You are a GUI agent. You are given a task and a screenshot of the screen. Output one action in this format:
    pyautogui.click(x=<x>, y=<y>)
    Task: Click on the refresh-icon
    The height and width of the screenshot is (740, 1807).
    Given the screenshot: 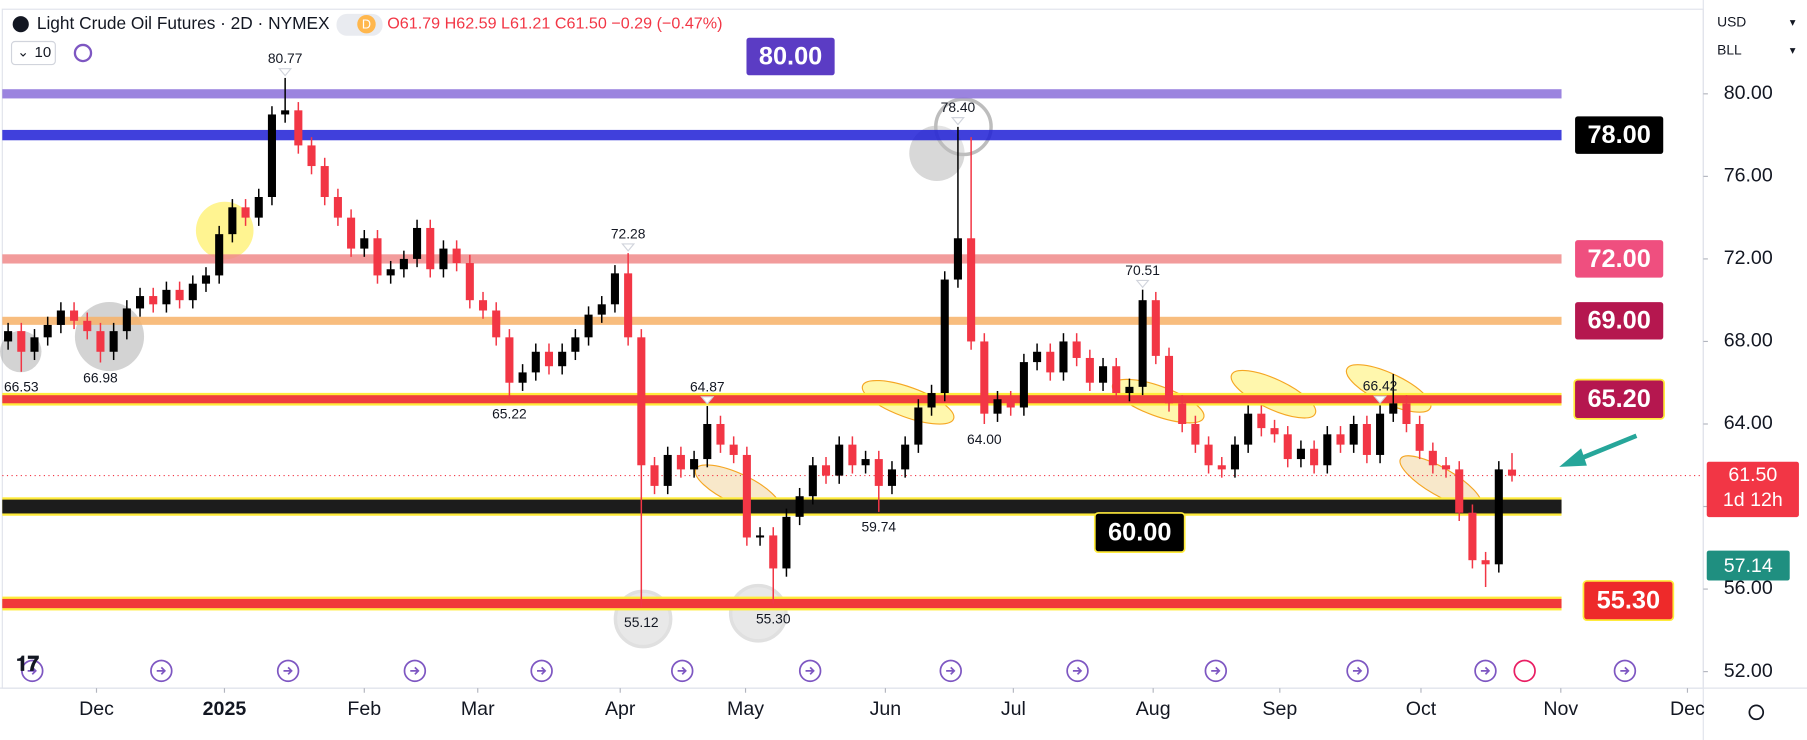 What is the action you would take?
    pyautogui.click(x=83, y=53)
    